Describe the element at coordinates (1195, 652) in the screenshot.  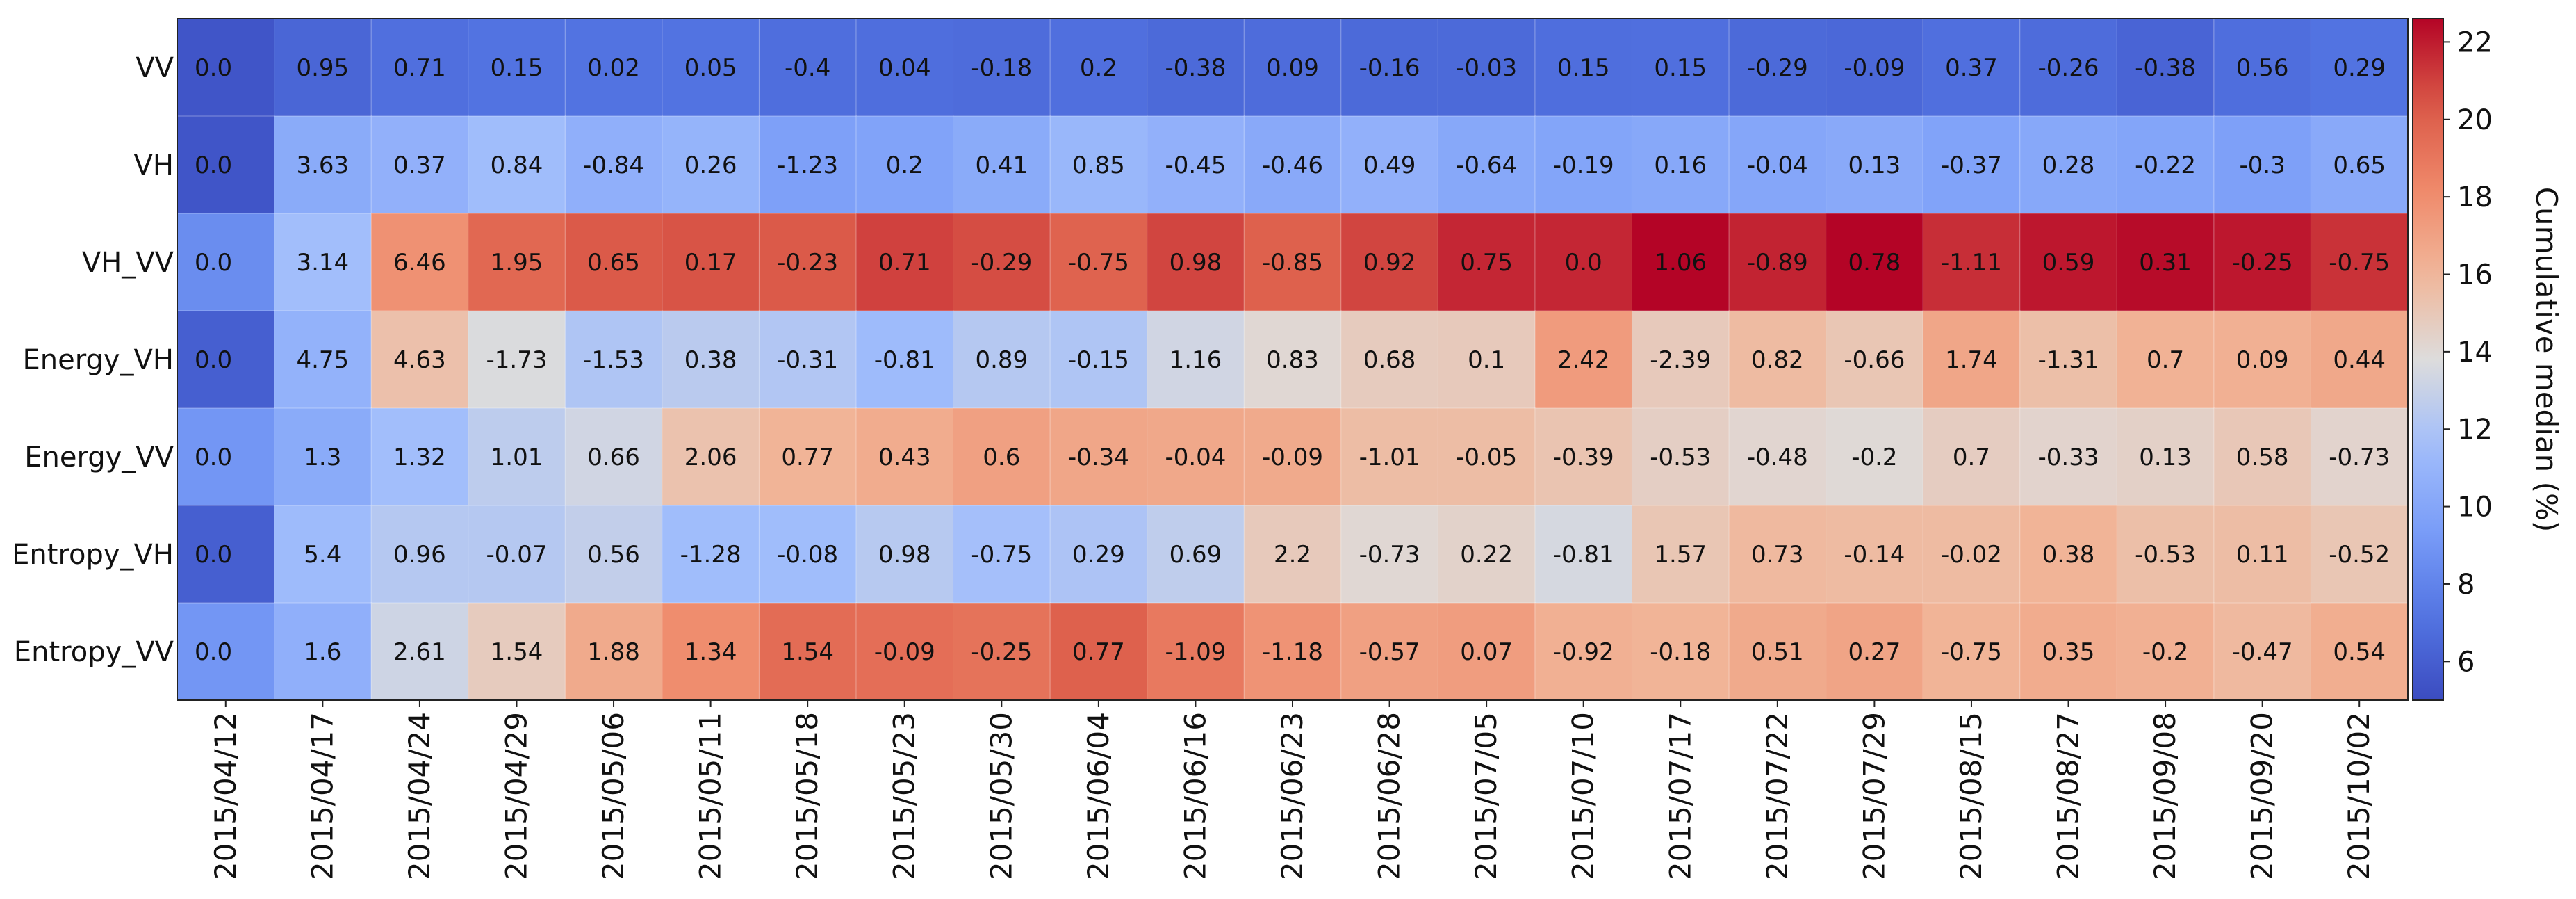
I see `cell-annotation: -1.09` at that location.